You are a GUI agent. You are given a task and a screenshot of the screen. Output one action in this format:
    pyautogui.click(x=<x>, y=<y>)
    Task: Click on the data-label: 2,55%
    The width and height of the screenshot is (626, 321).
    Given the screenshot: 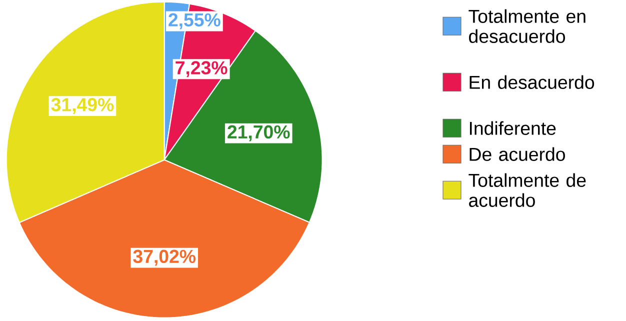 What is the action you would take?
    pyautogui.click(x=194, y=21)
    